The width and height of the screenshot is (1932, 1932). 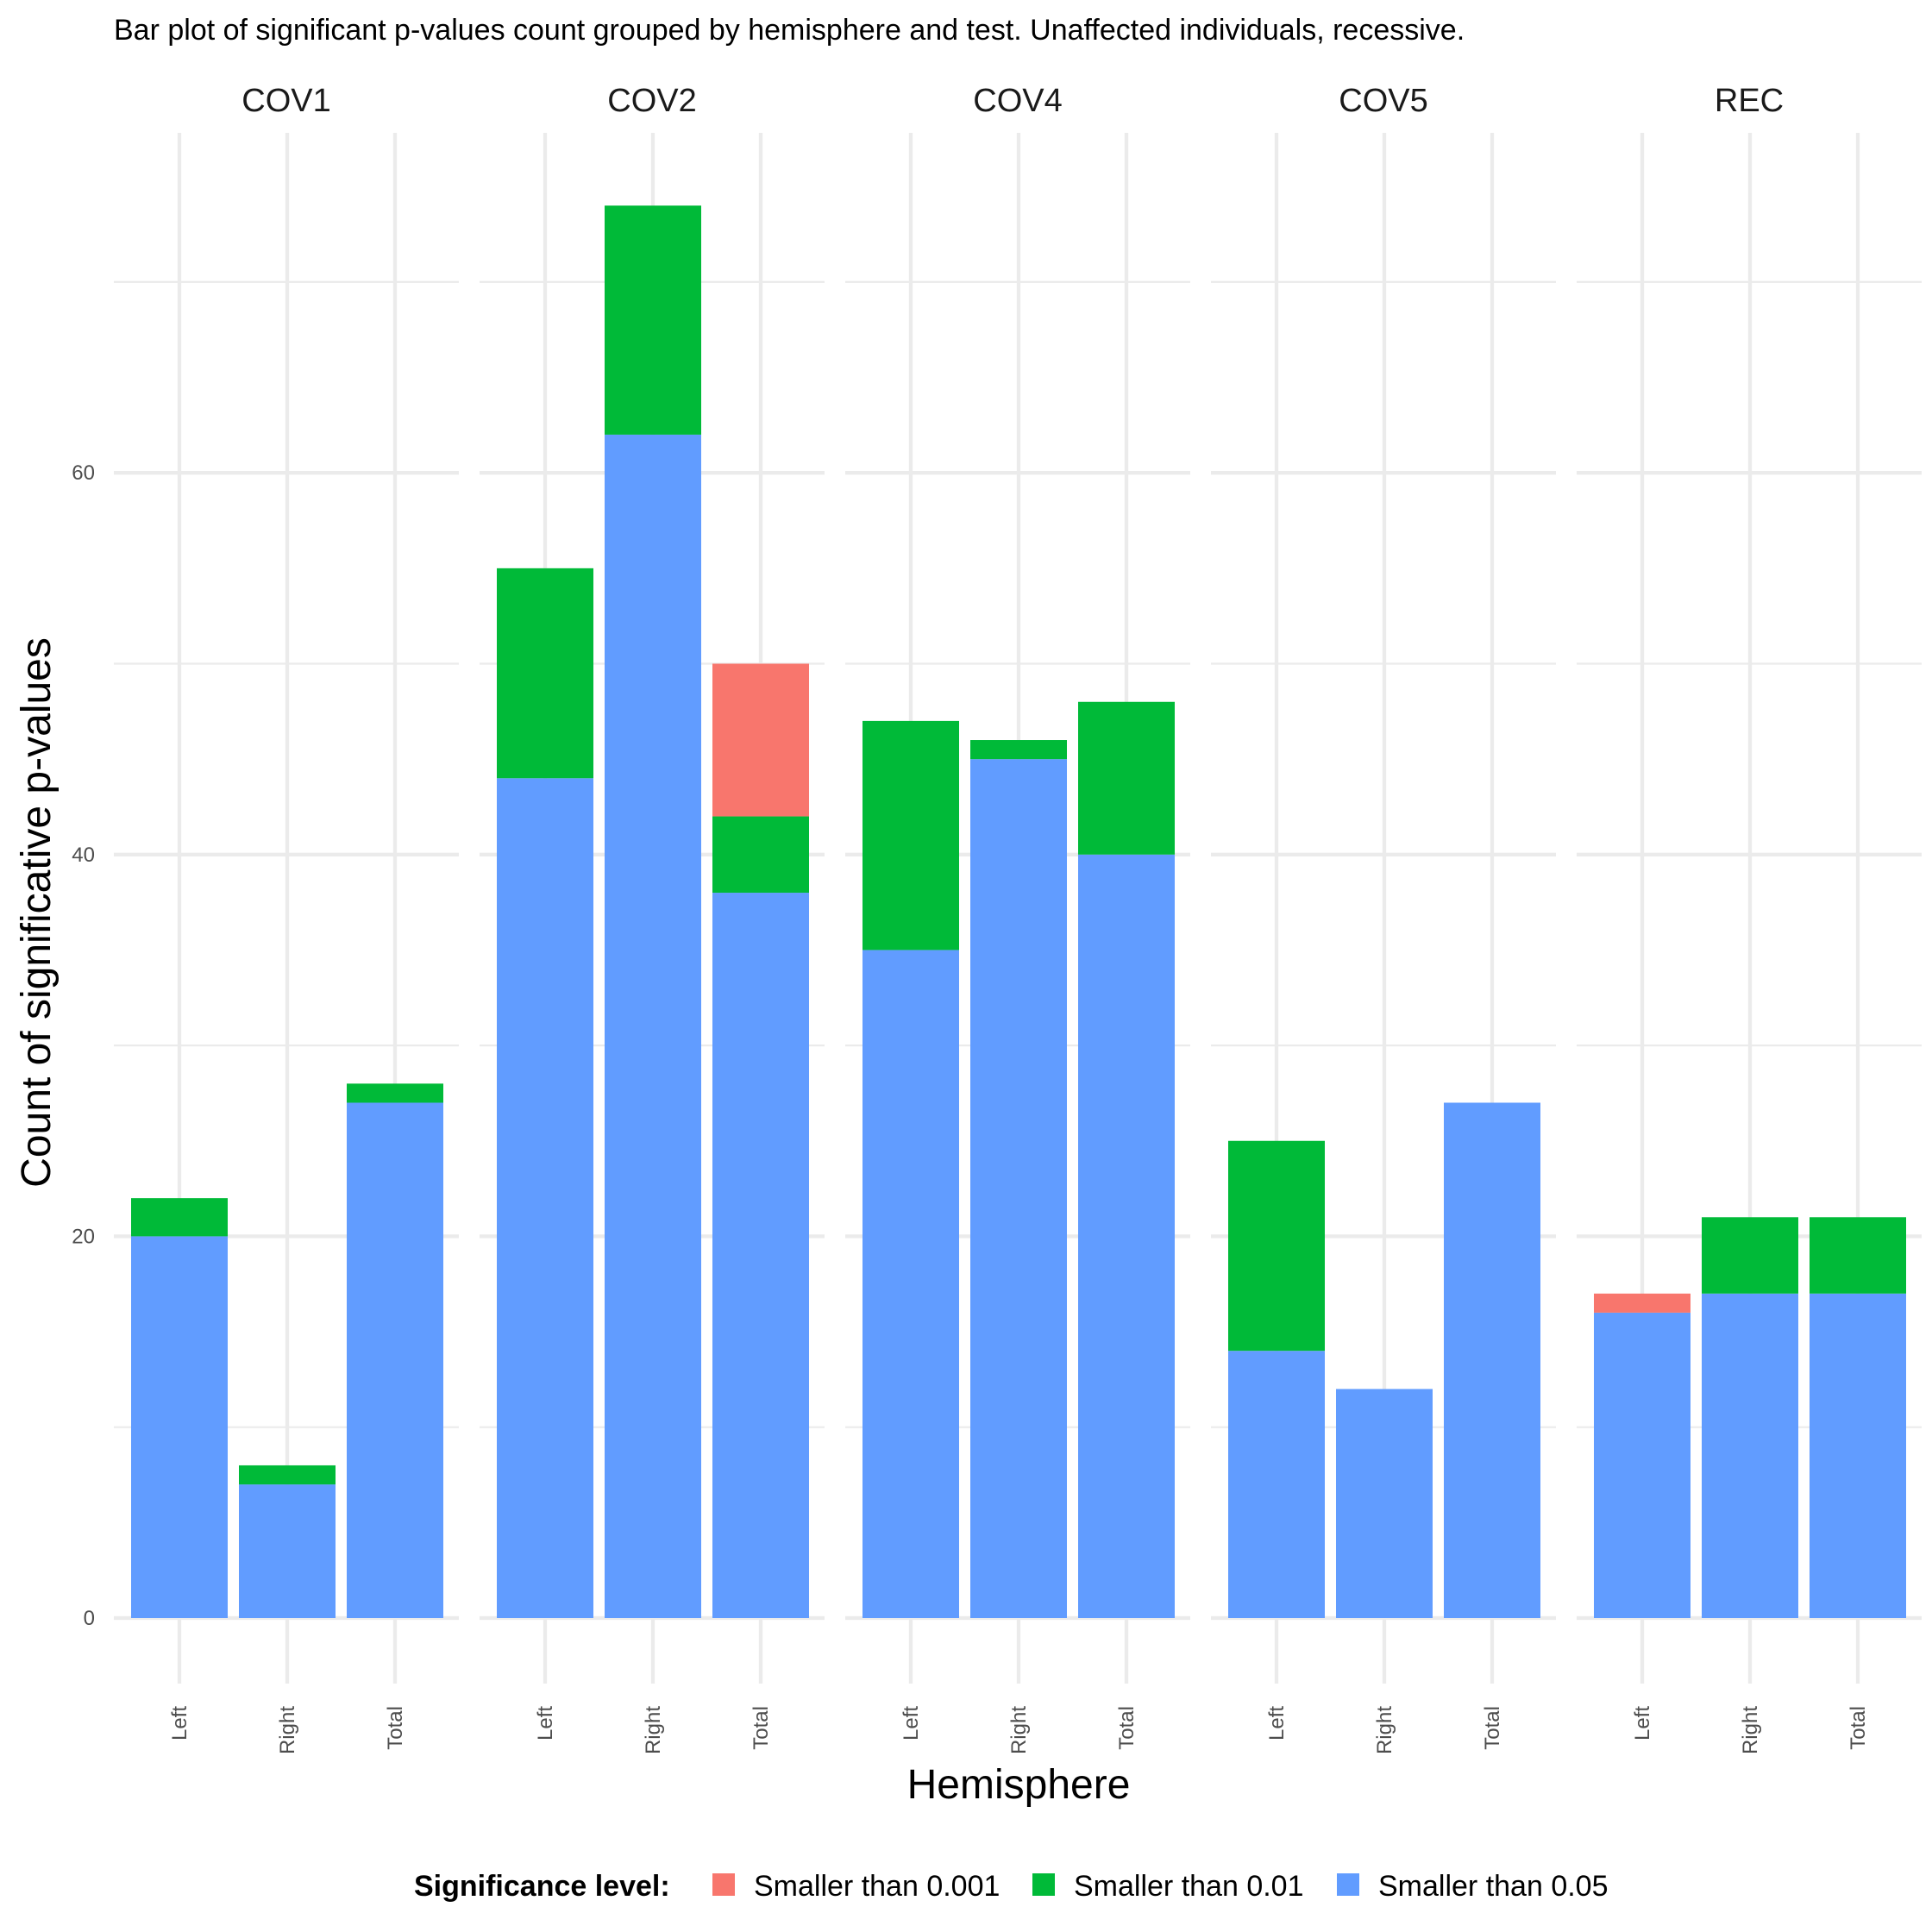 What do you see at coordinates (542, 1887) in the screenshot?
I see `legend-title: Significance level:` at bounding box center [542, 1887].